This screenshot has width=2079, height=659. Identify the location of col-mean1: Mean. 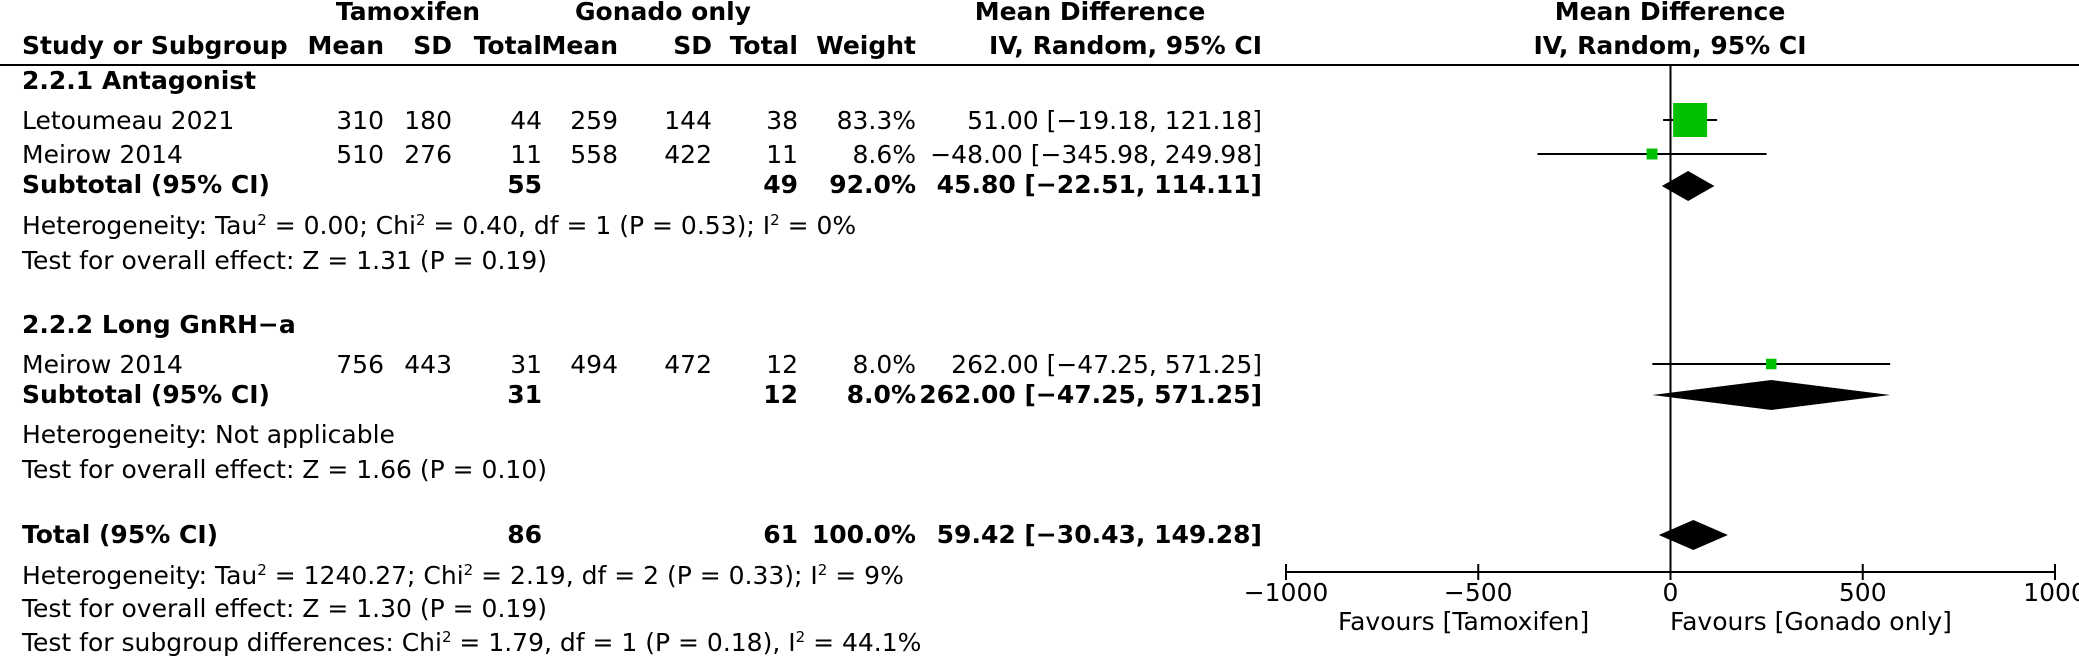
(345, 45).